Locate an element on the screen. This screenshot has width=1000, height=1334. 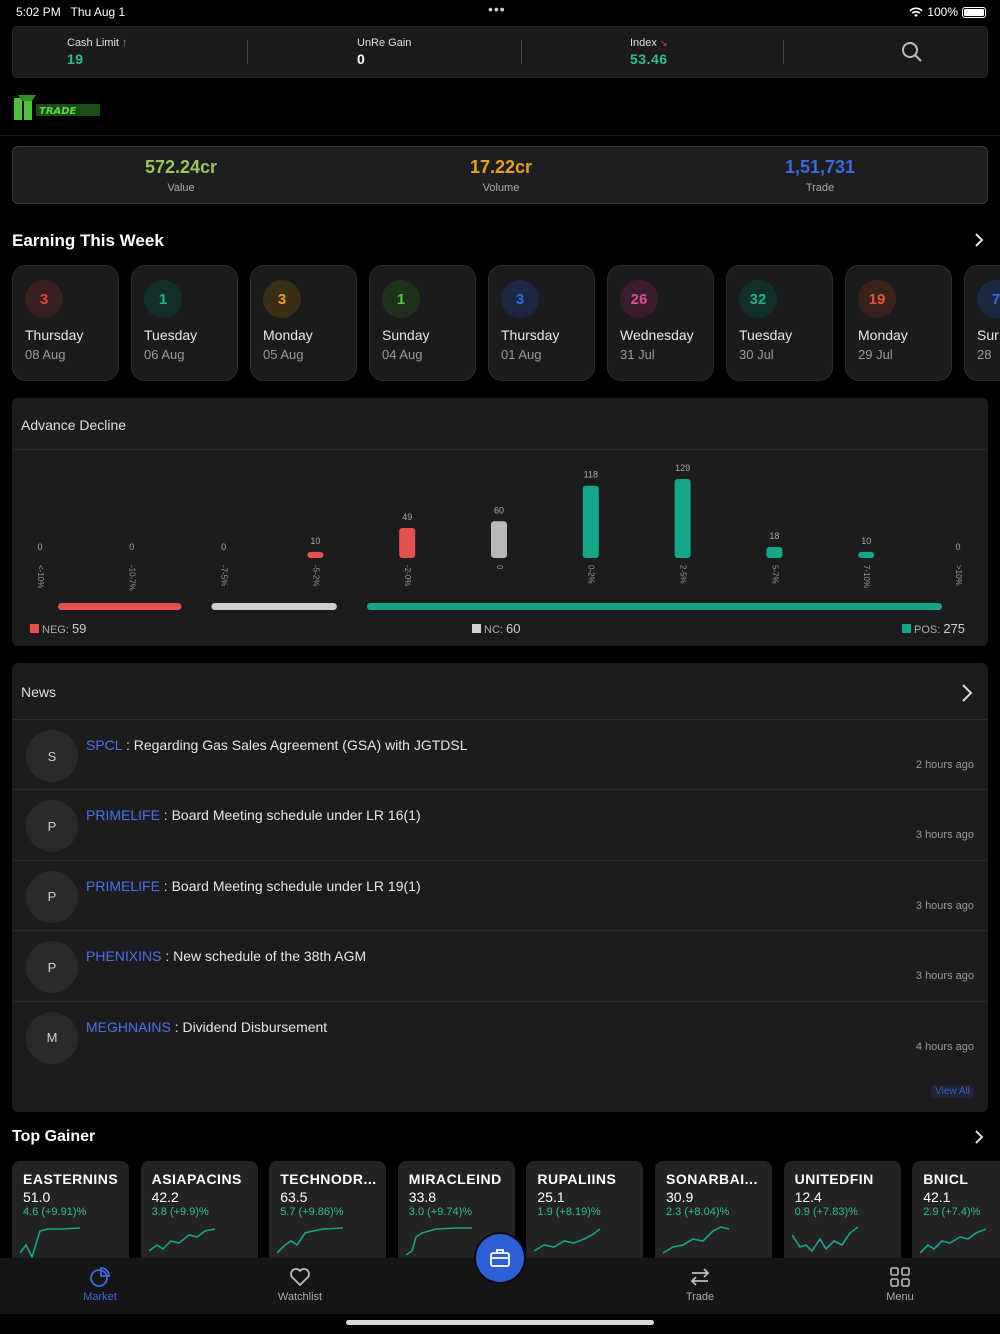
legend-label: NC: 60 is located at coordinates (502, 628).